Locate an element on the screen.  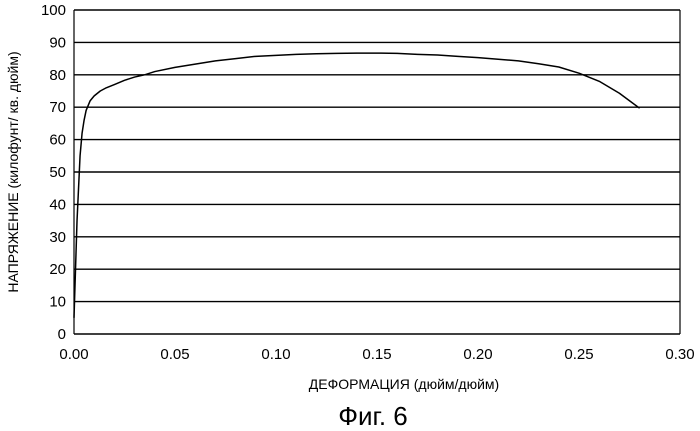
x-tick-label: 0.10 is located at coordinates (275, 354).